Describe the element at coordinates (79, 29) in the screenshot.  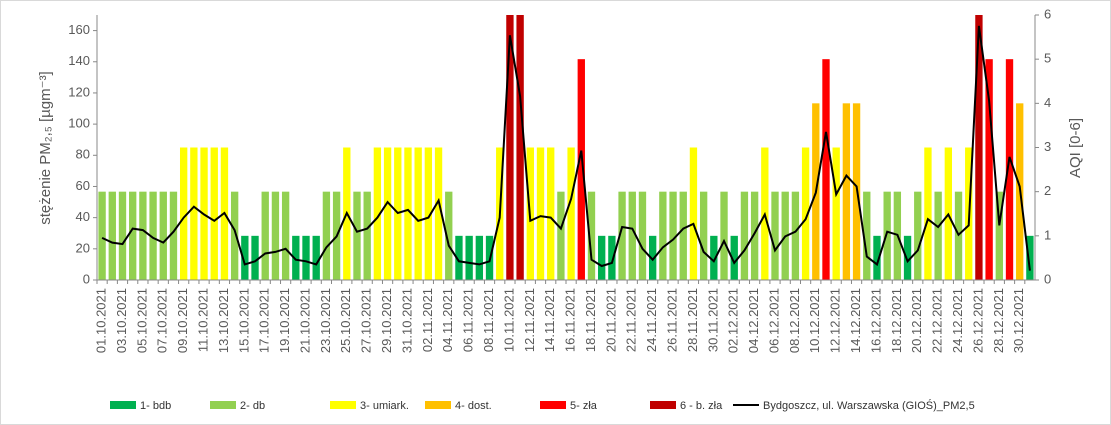
I see `y-tick-label: 160` at that location.